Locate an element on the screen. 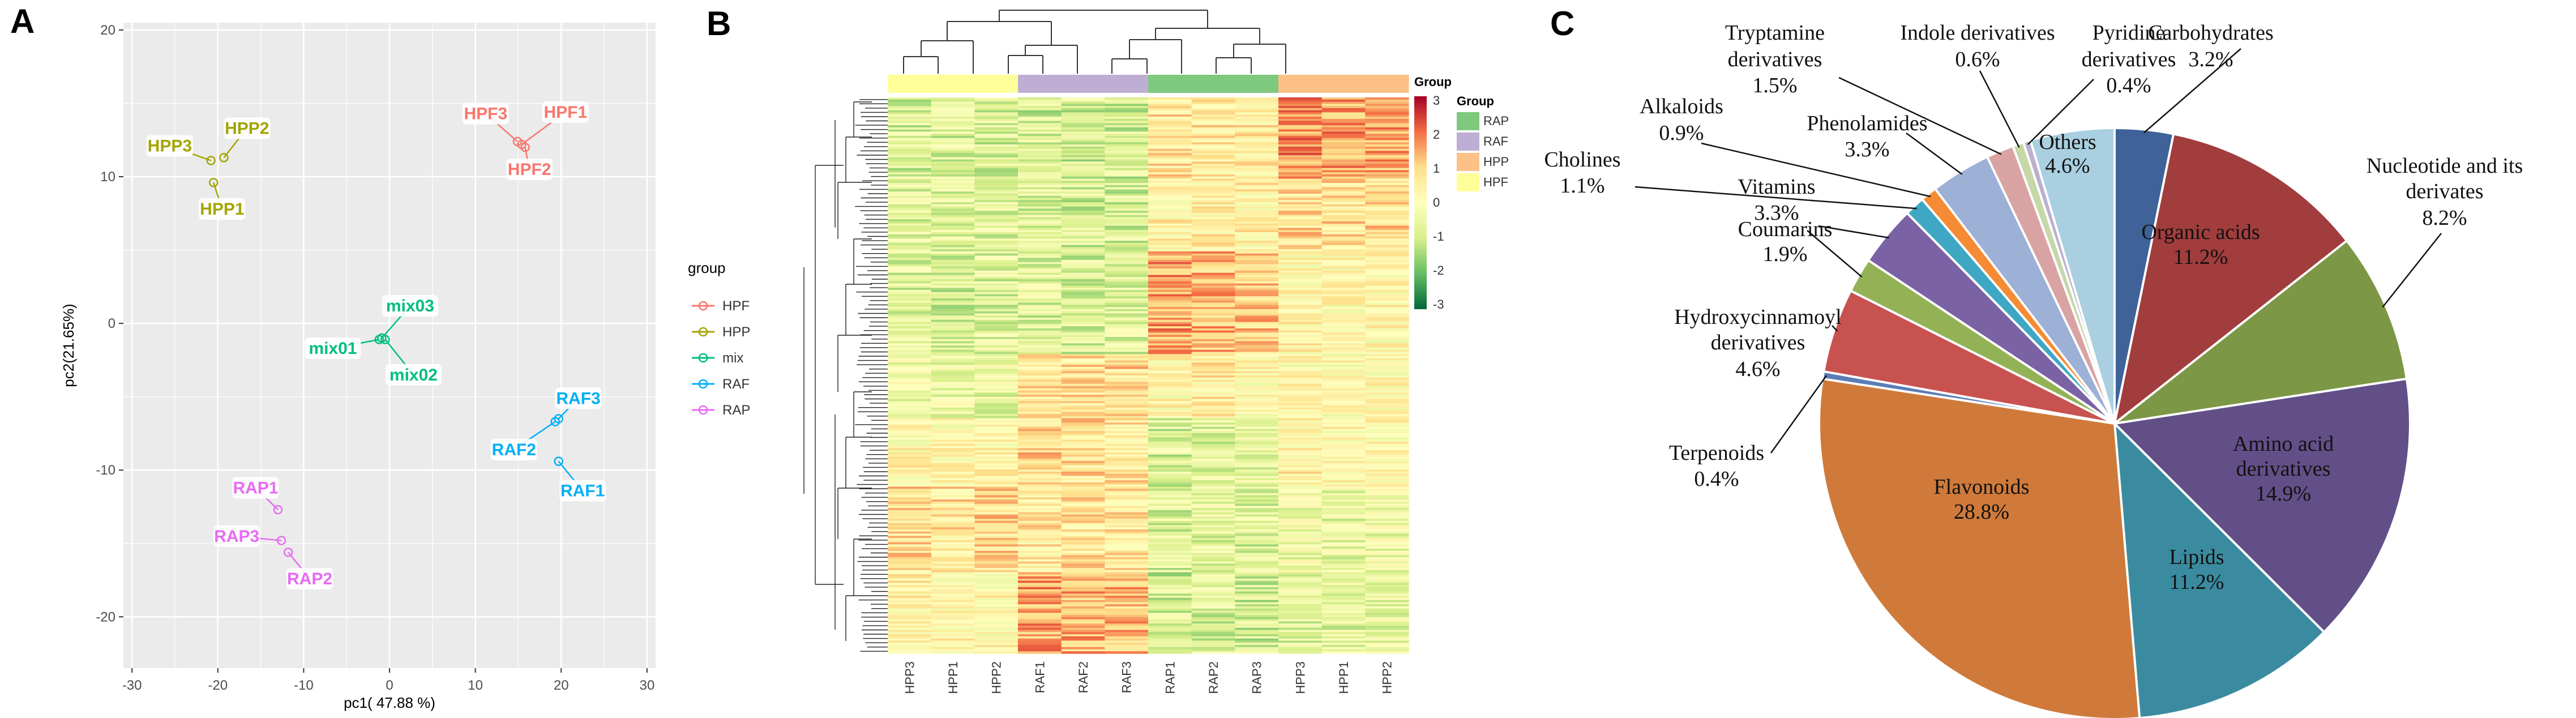 This screenshot has height=718, width=2576. pie-leader-line is located at coordinates (1816, 170).